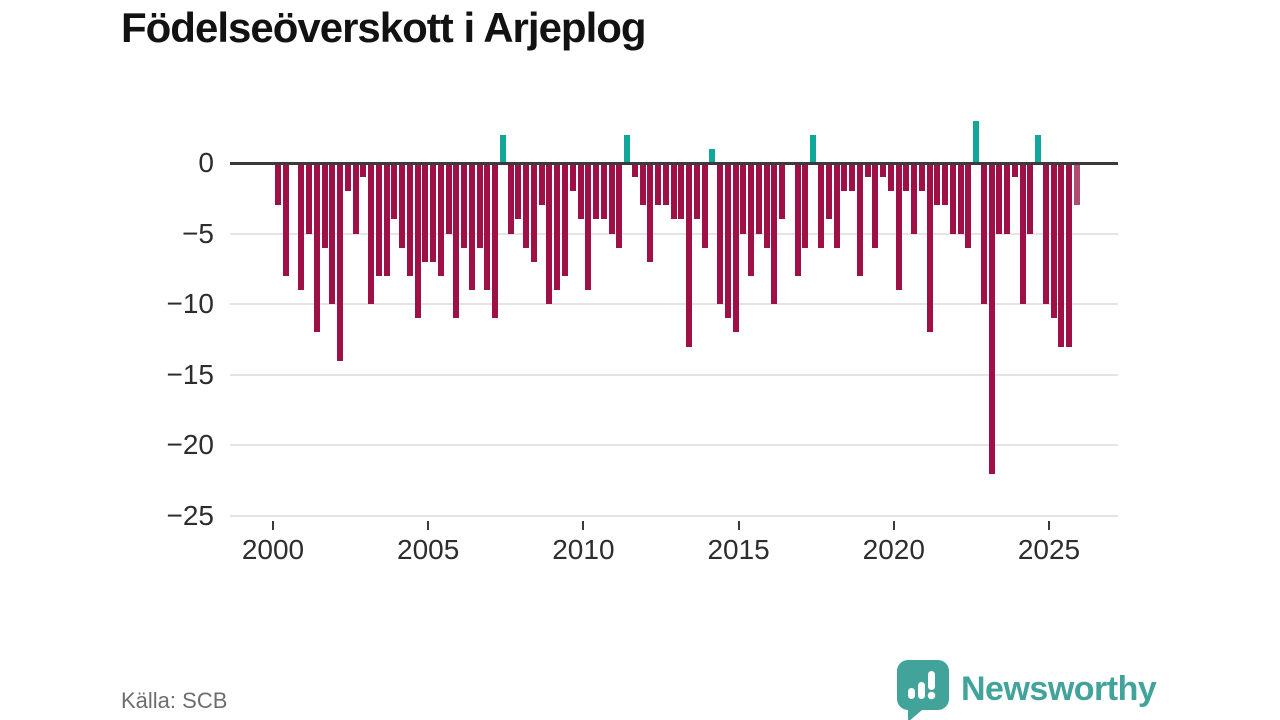 This screenshot has height=720, width=1280. What do you see at coordinates (510, 198) in the screenshot?
I see `bar-2007Q3` at bounding box center [510, 198].